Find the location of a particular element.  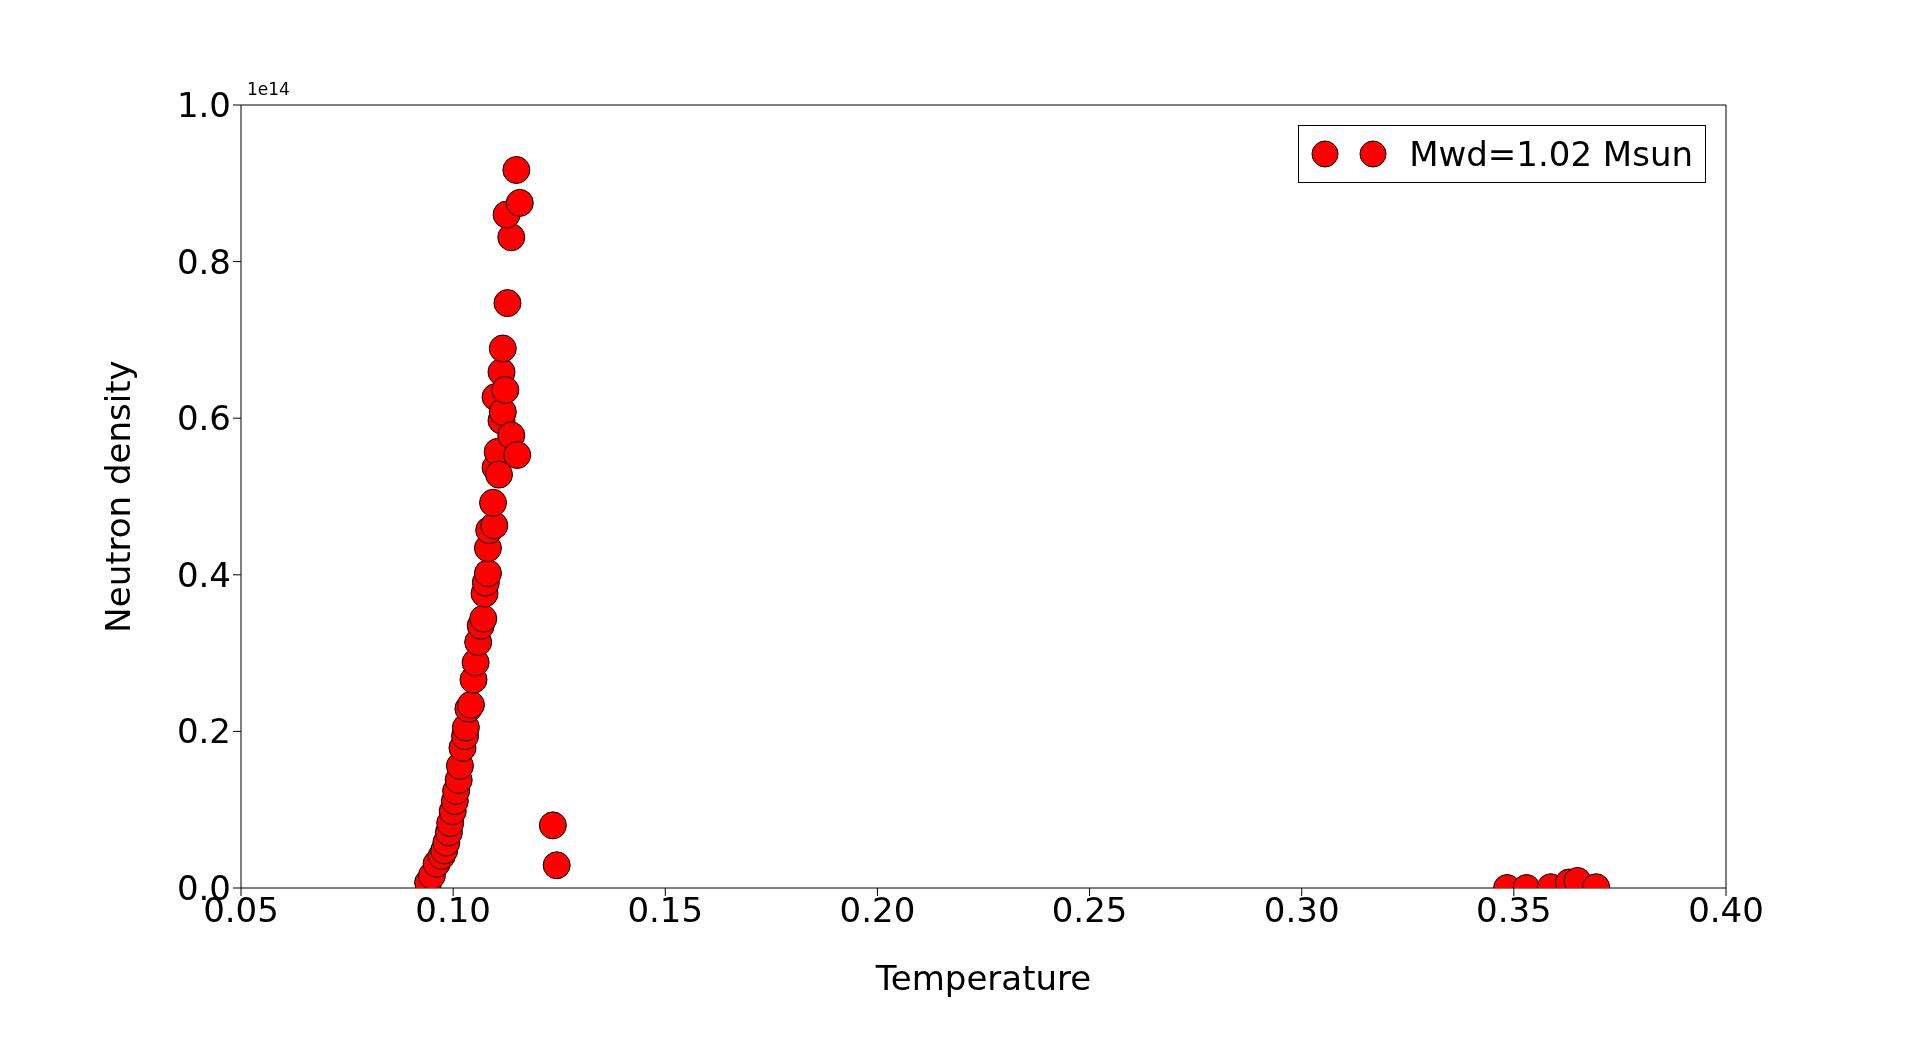

x-tick-label: 0.35 is located at coordinates (1514, 910).